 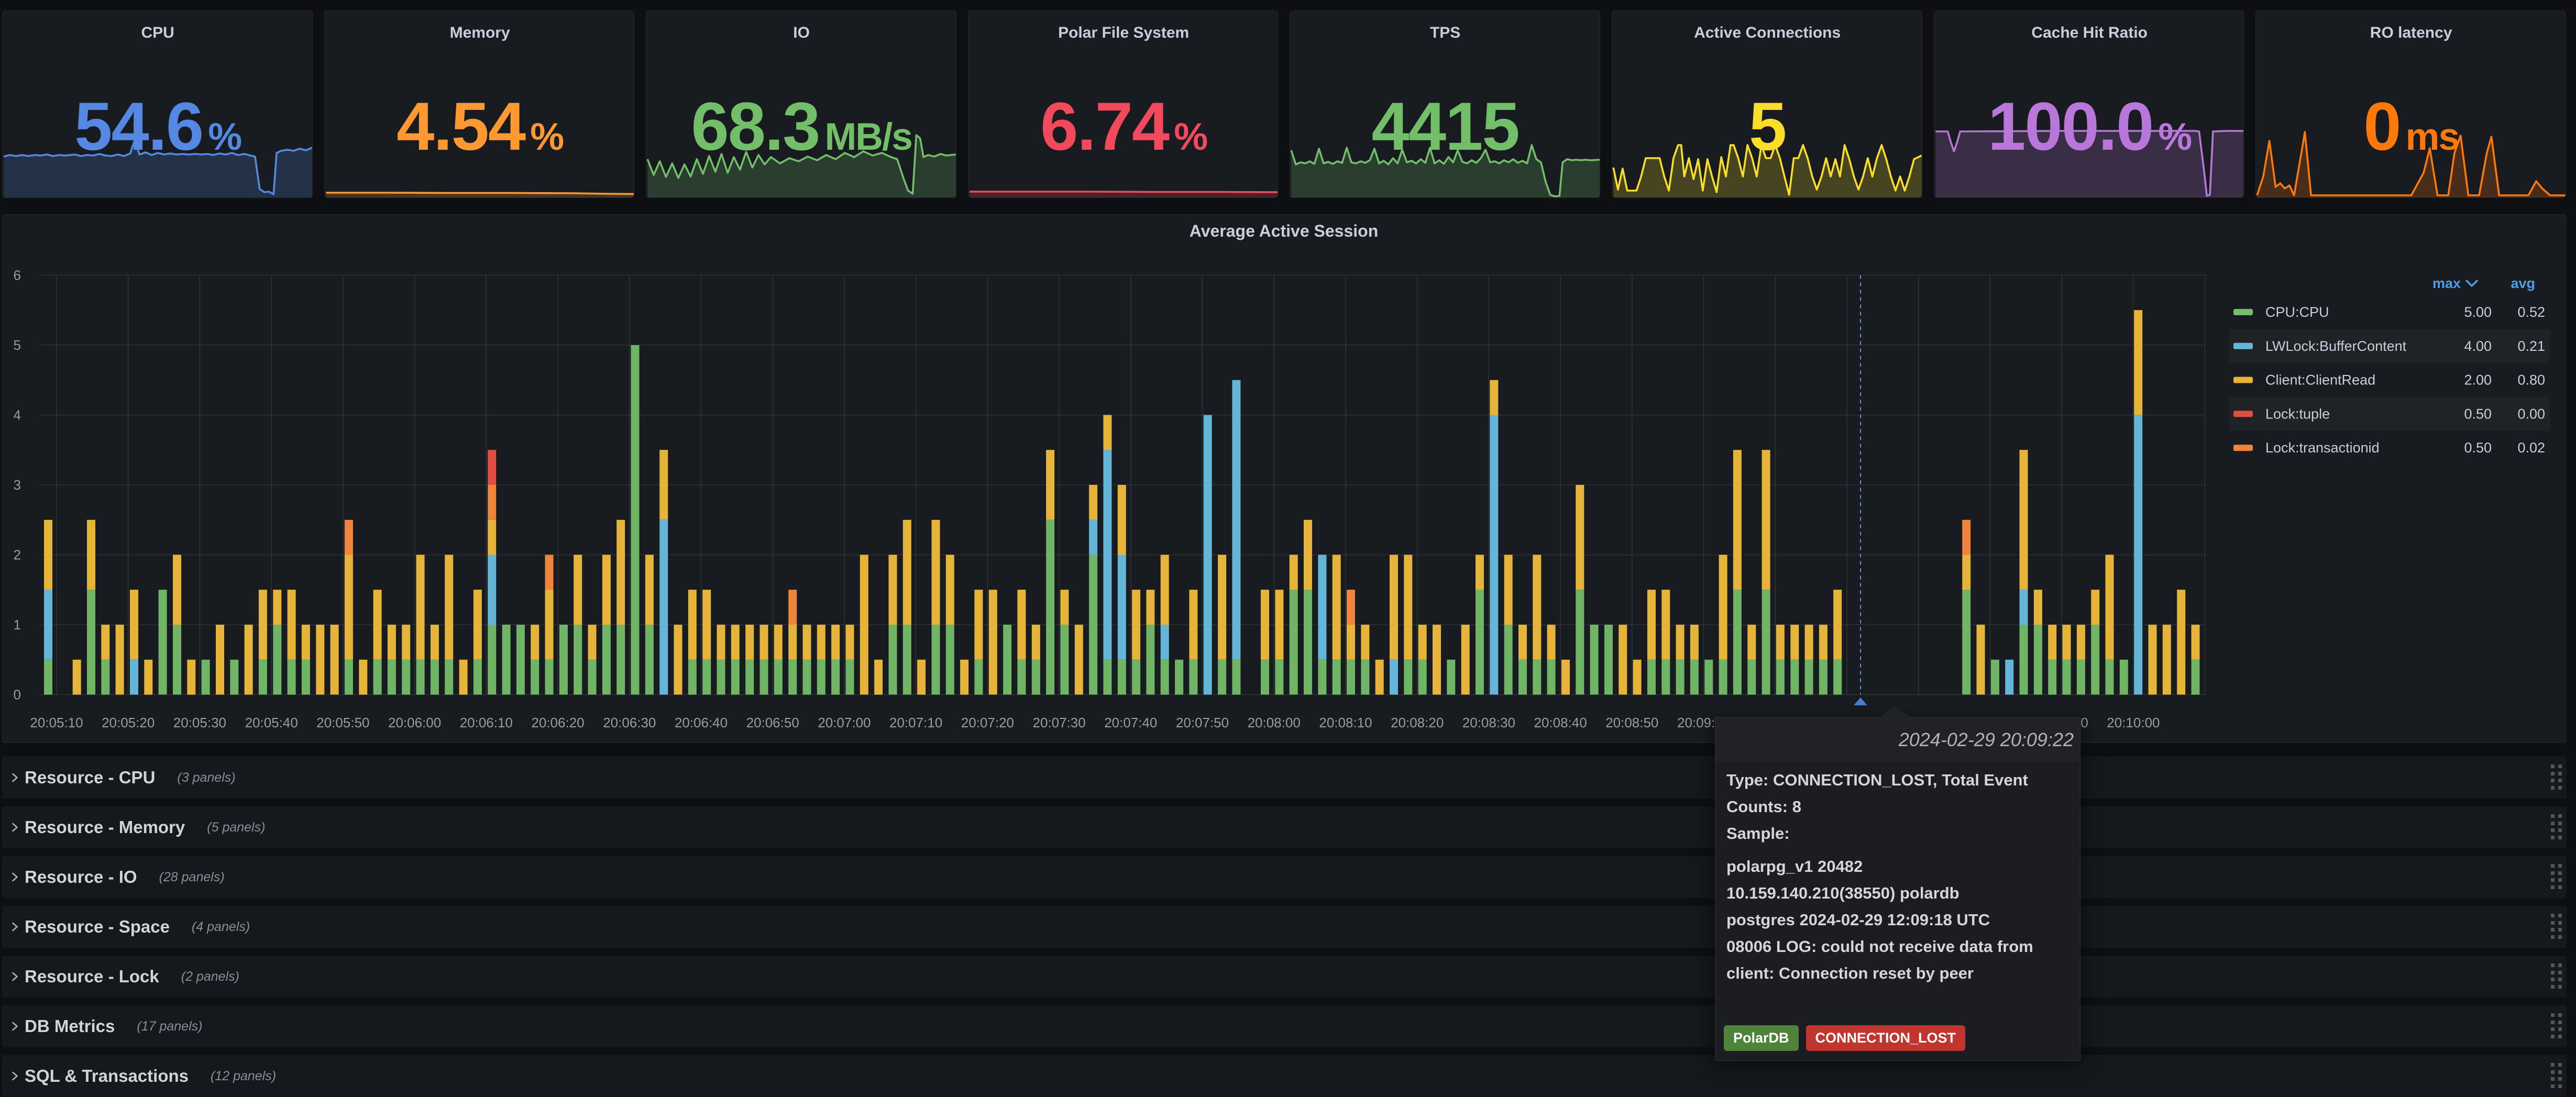 I want to click on svg-text: 20:07:40, so click(x=1130, y=722).